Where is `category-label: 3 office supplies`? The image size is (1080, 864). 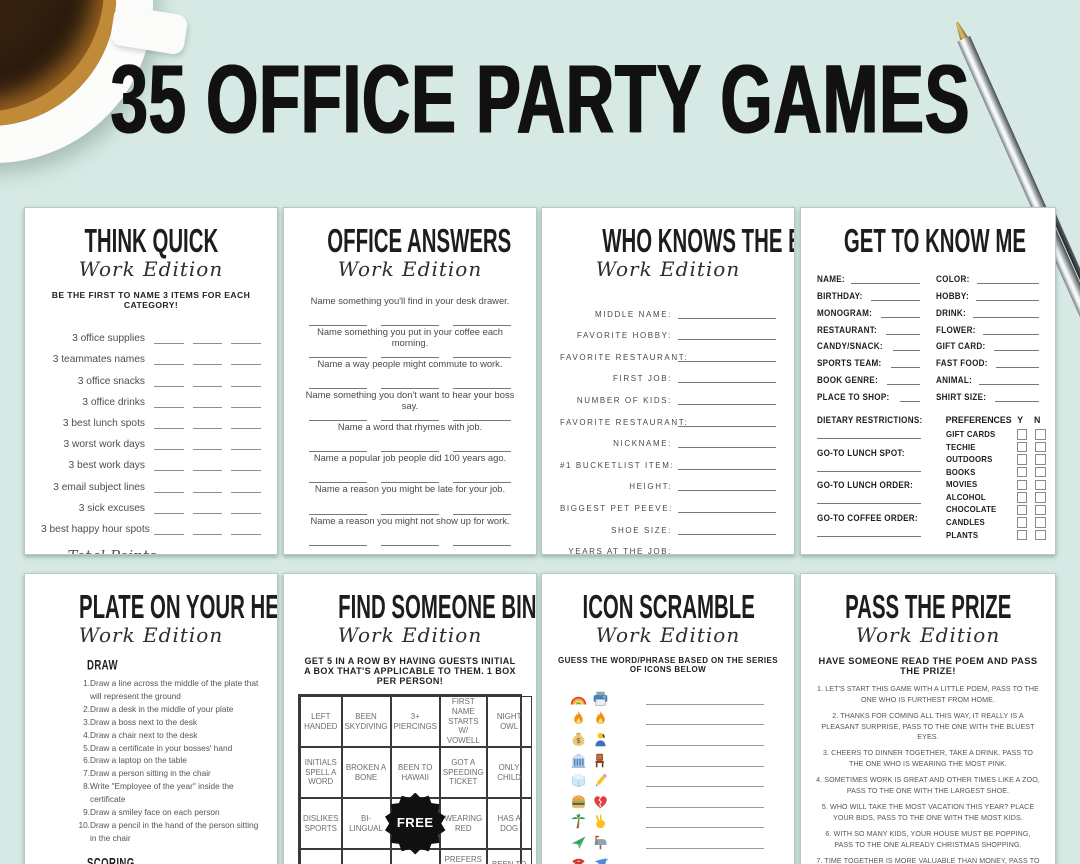
category-label: 3 office supplies is located at coordinates (108, 339).